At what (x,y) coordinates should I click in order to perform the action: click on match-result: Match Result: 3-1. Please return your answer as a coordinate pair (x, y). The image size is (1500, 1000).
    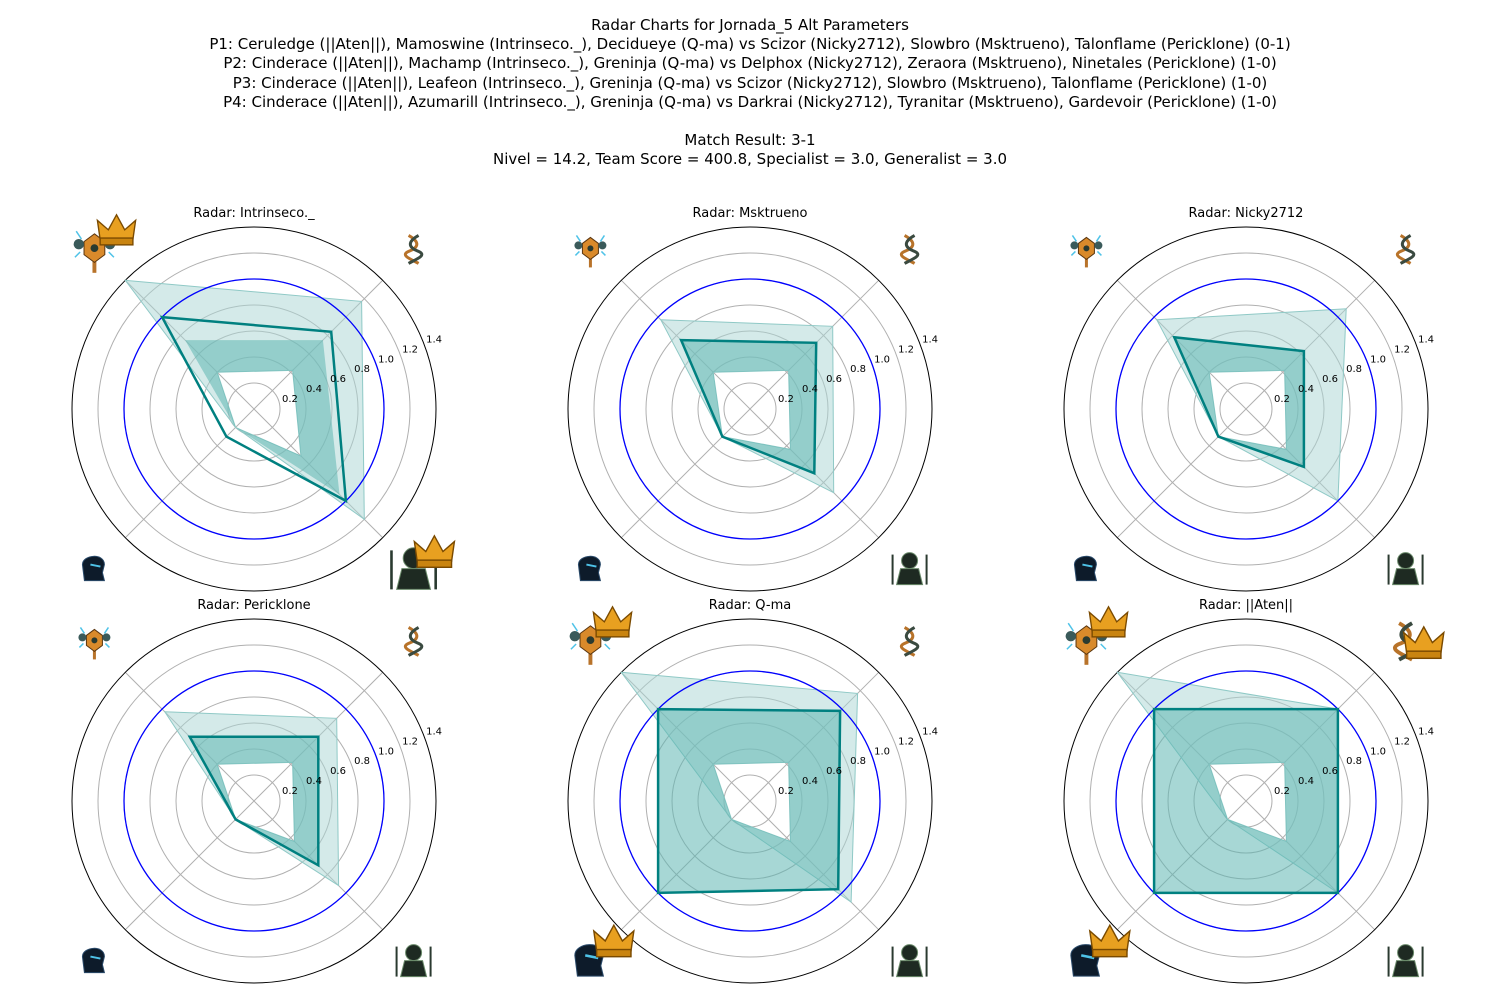
    Looking at the image, I should click on (750, 140).